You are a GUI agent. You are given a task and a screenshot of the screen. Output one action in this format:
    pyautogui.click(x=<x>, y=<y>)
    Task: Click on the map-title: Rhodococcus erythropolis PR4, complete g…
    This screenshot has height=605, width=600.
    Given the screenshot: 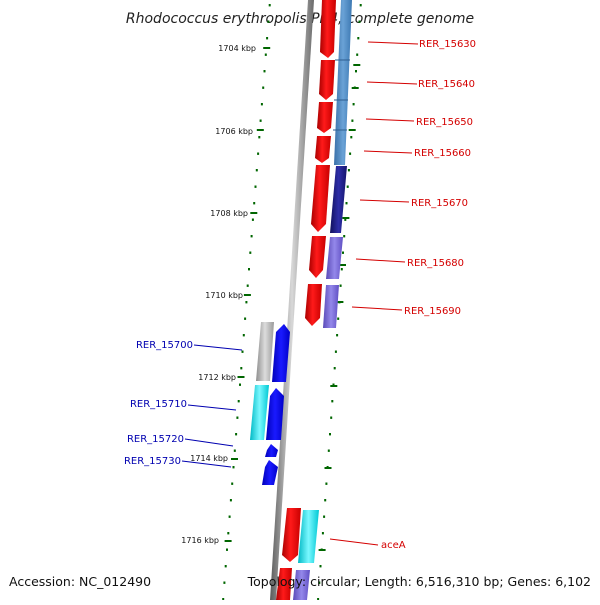 What is the action you would take?
    pyautogui.click(x=300, y=19)
    